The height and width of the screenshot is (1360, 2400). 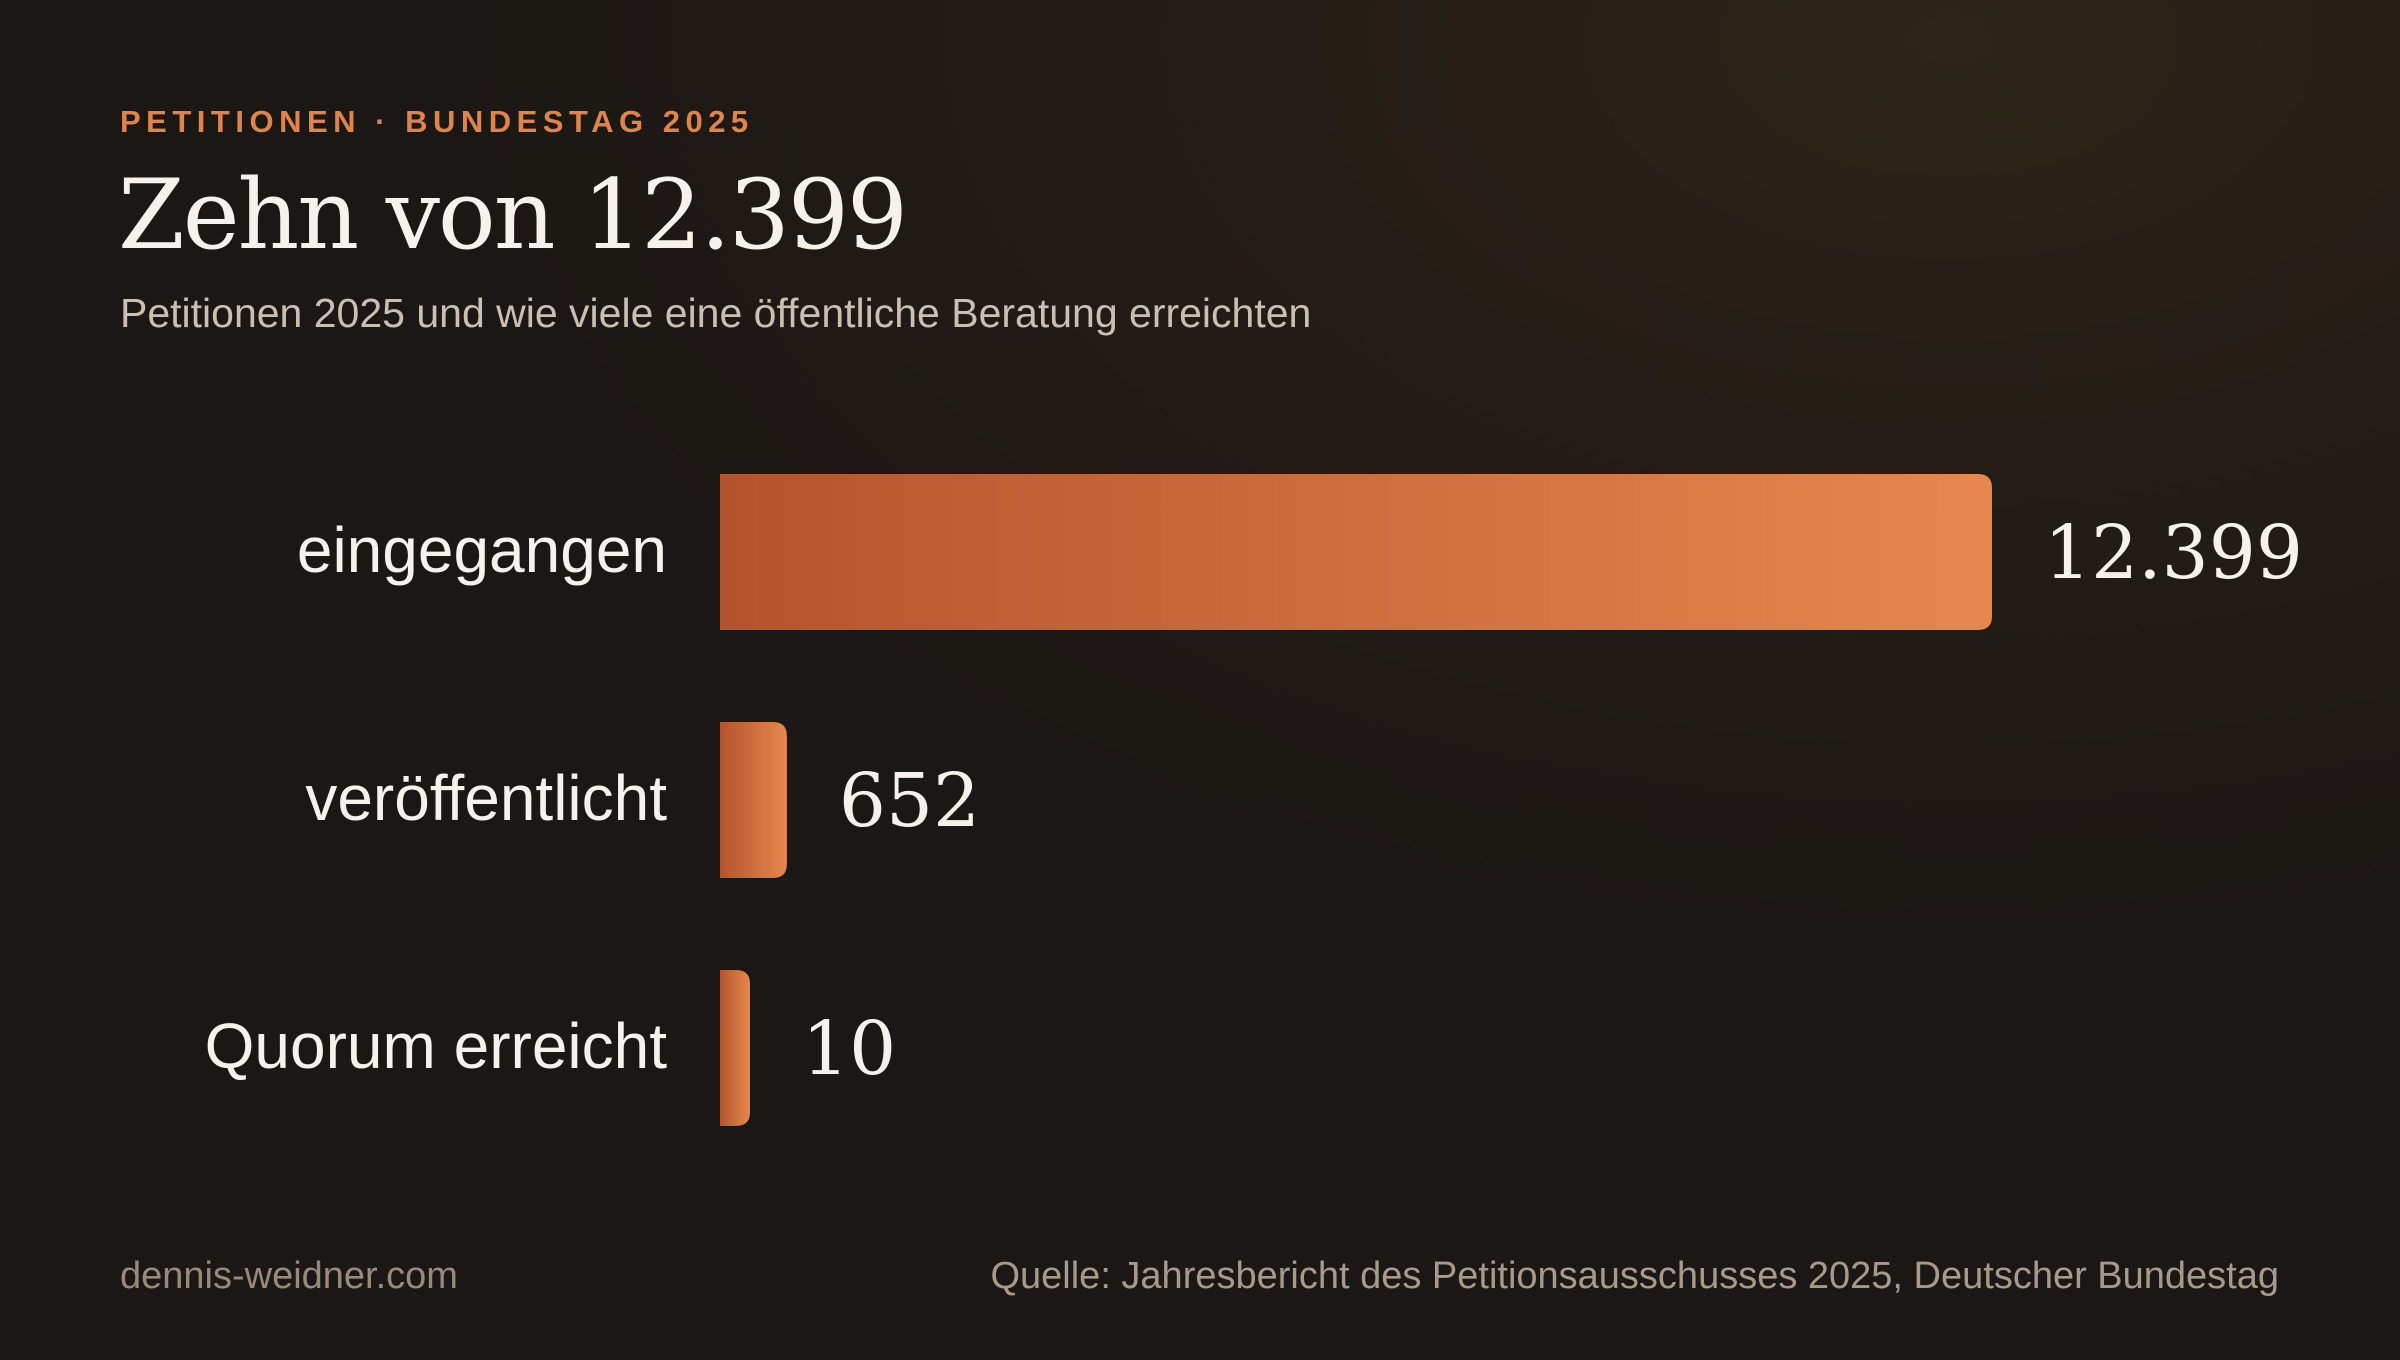 I want to click on category-label: Quorum erreicht, so click(x=436, y=1046).